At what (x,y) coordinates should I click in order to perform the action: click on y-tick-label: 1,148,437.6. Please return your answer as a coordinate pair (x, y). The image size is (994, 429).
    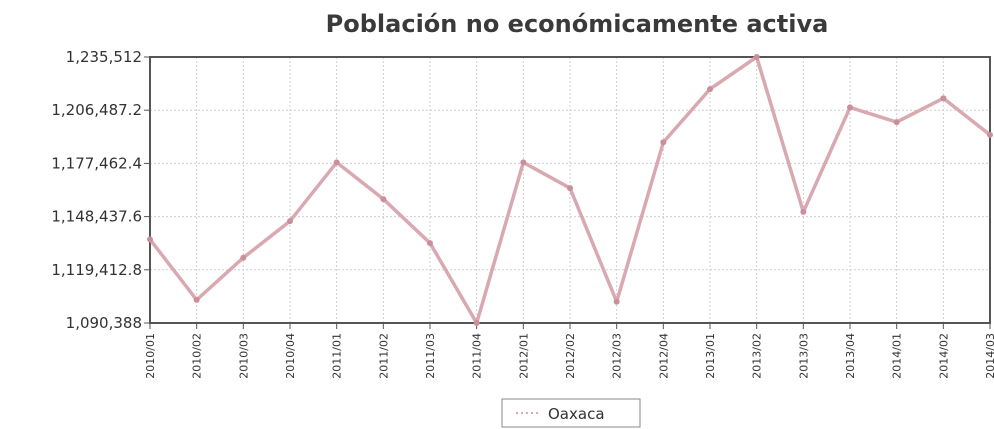
    Looking at the image, I should click on (96, 217).